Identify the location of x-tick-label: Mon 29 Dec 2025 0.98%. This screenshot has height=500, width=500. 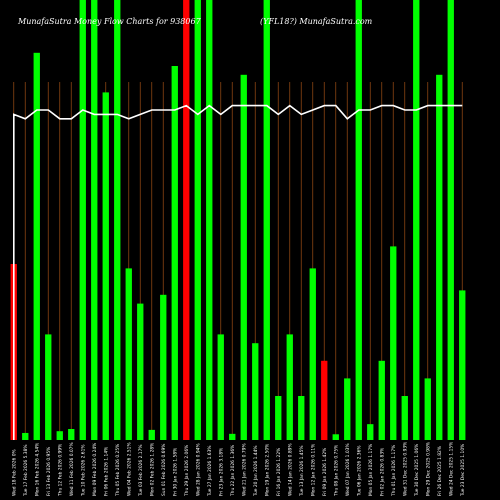
(428, 469).